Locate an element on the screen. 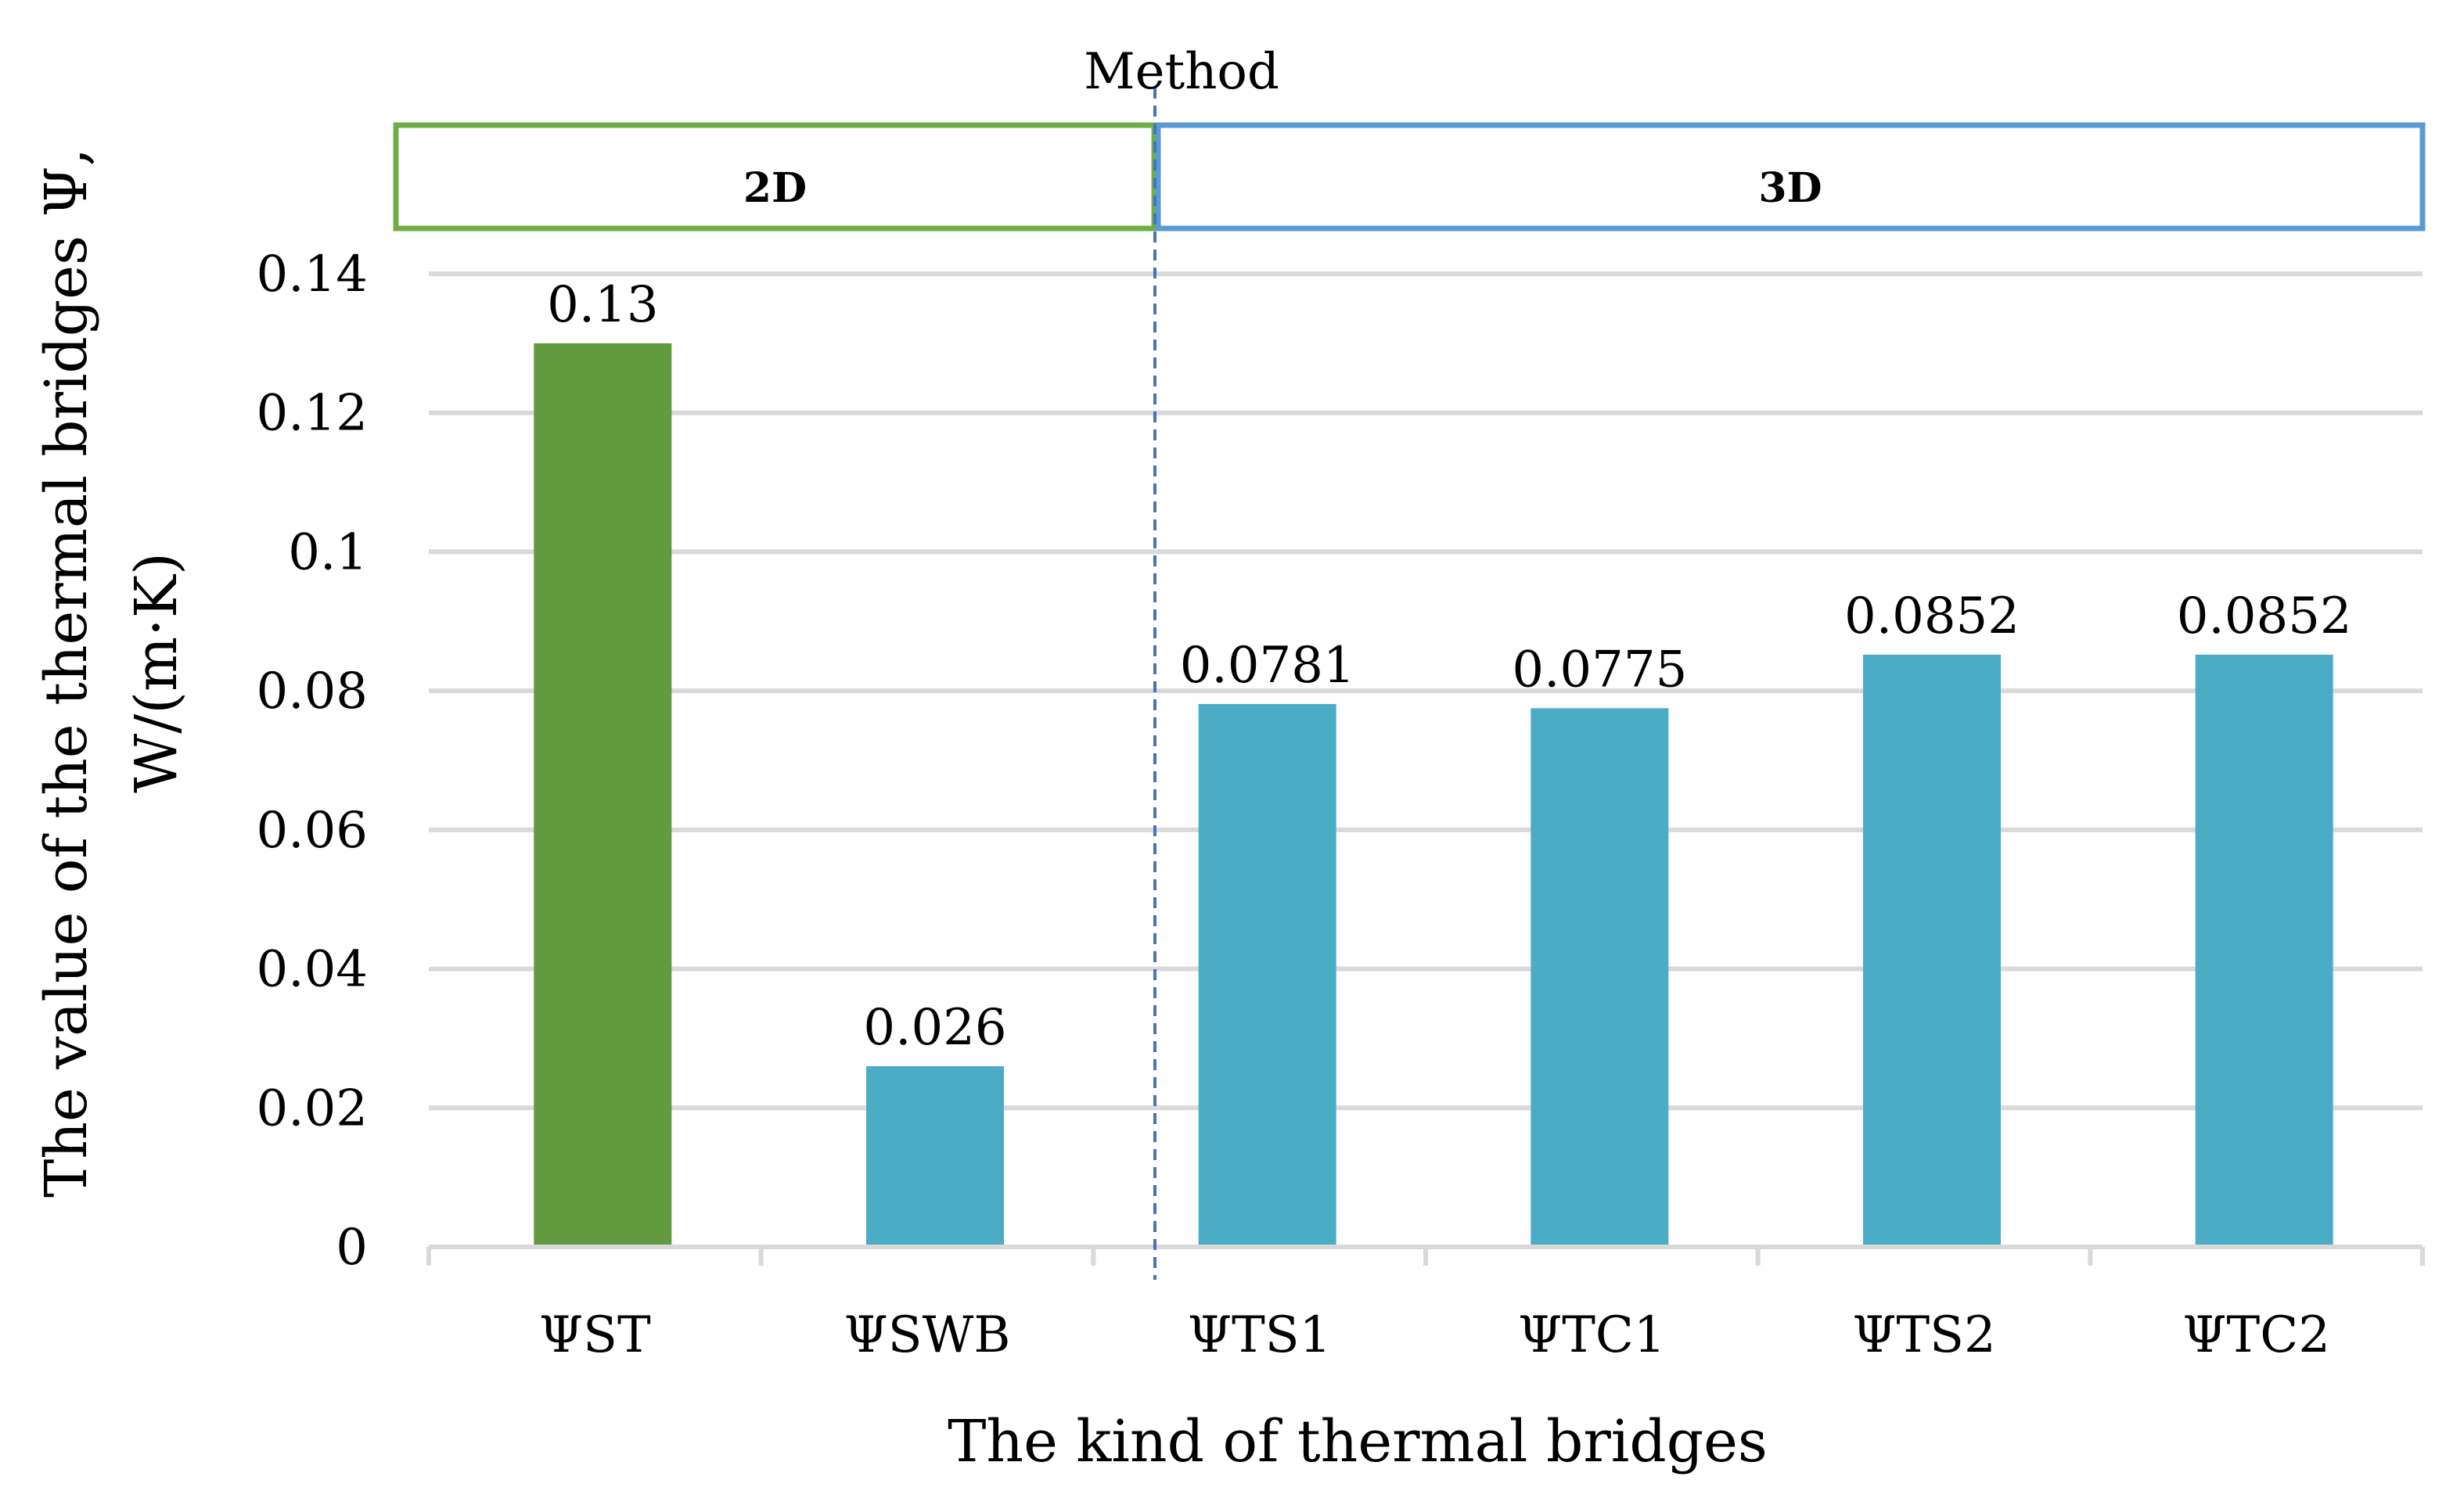  method-group-label: 3D is located at coordinates (1790, 188).